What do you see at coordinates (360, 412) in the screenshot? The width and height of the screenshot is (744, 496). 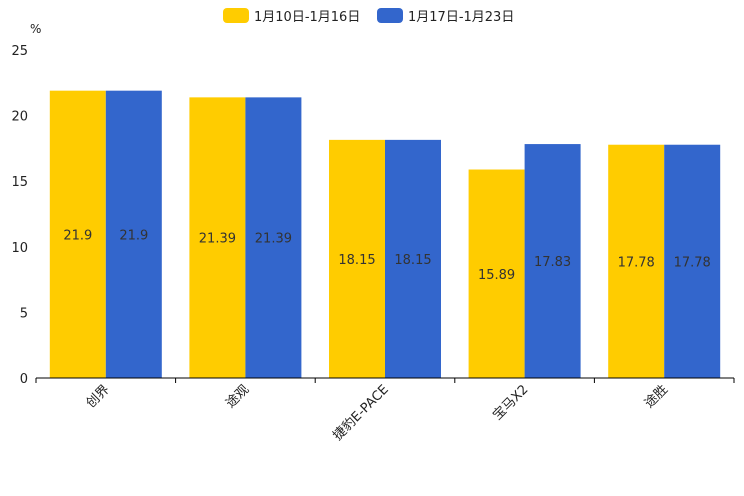 I see `x-category-label: 捷豹E-PACE` at bounding box center [360, 412].